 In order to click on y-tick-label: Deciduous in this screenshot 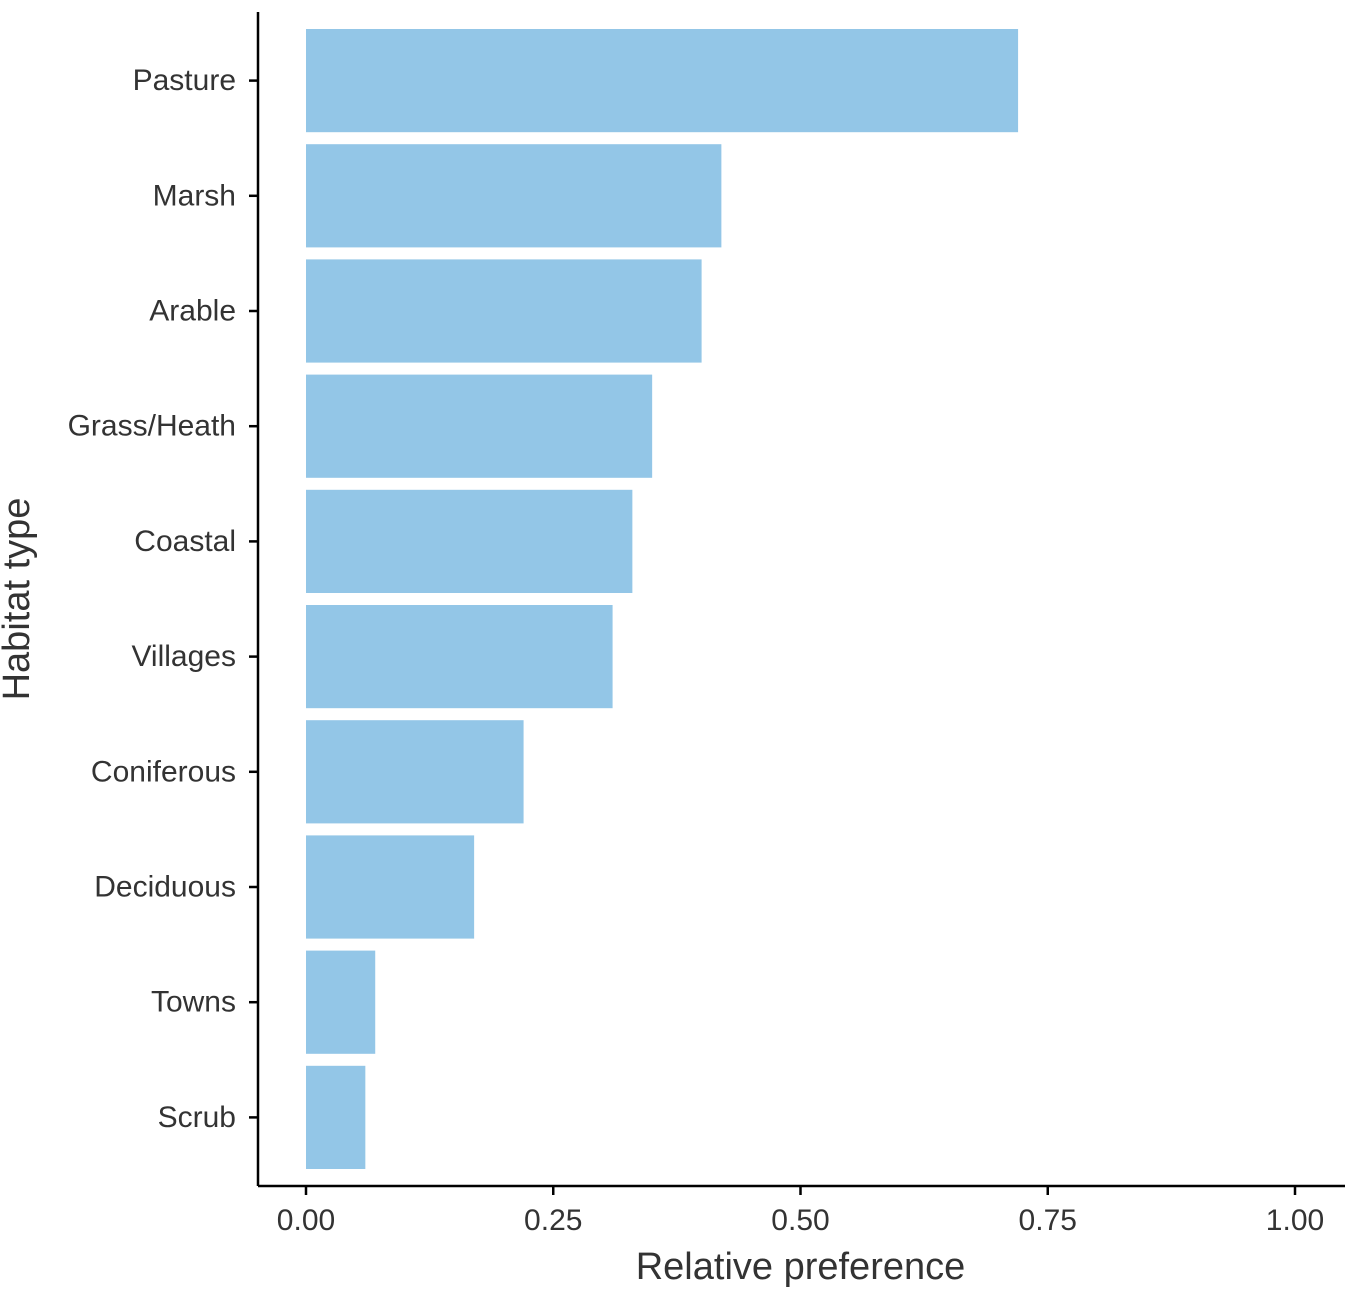, I will do `click(165, 887)`.